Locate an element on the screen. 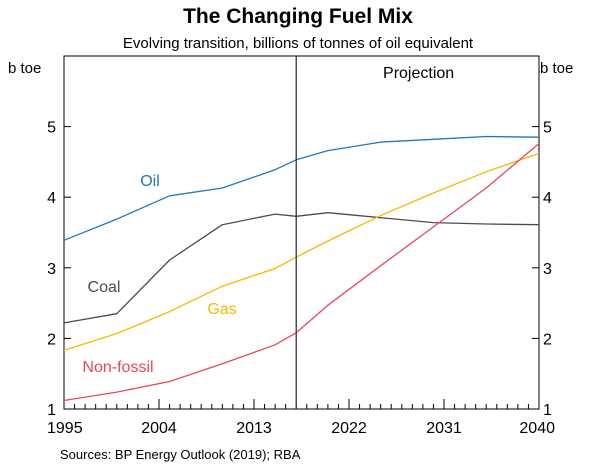  x-tick-label: 2004 is located at coordinates (159, 428).